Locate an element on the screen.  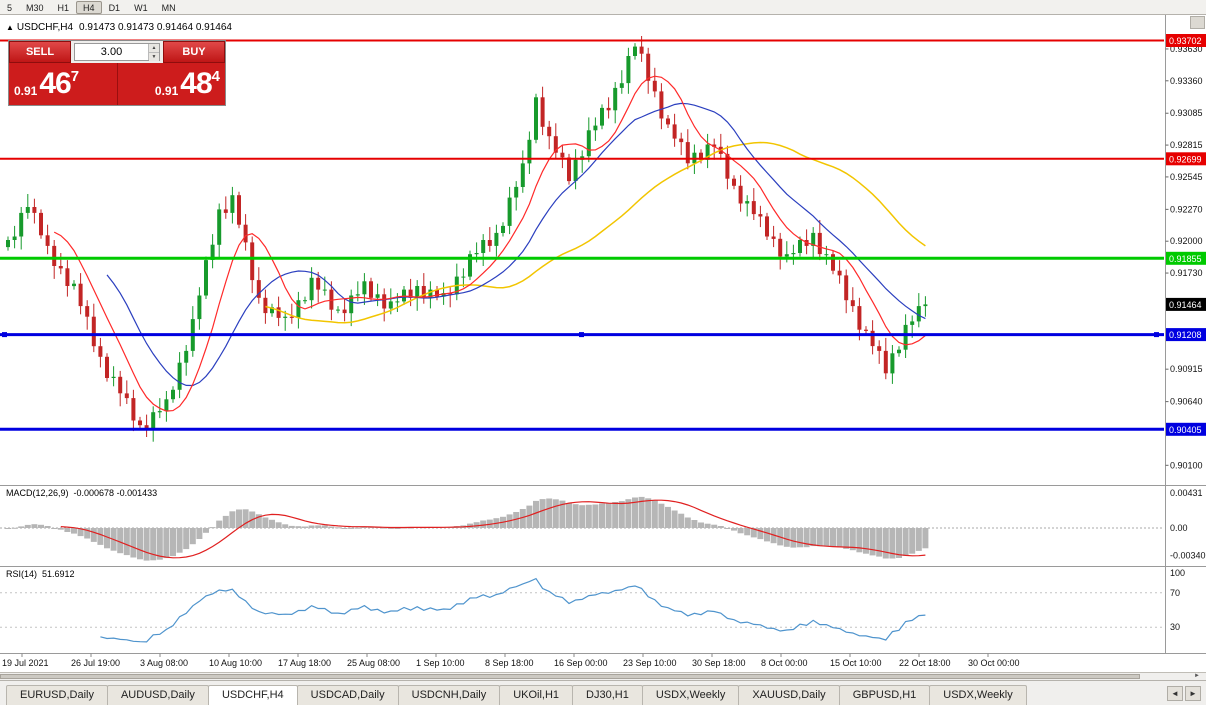
volume-field: 3.00 ▲ ▼ is located at coordinates (117, 52).